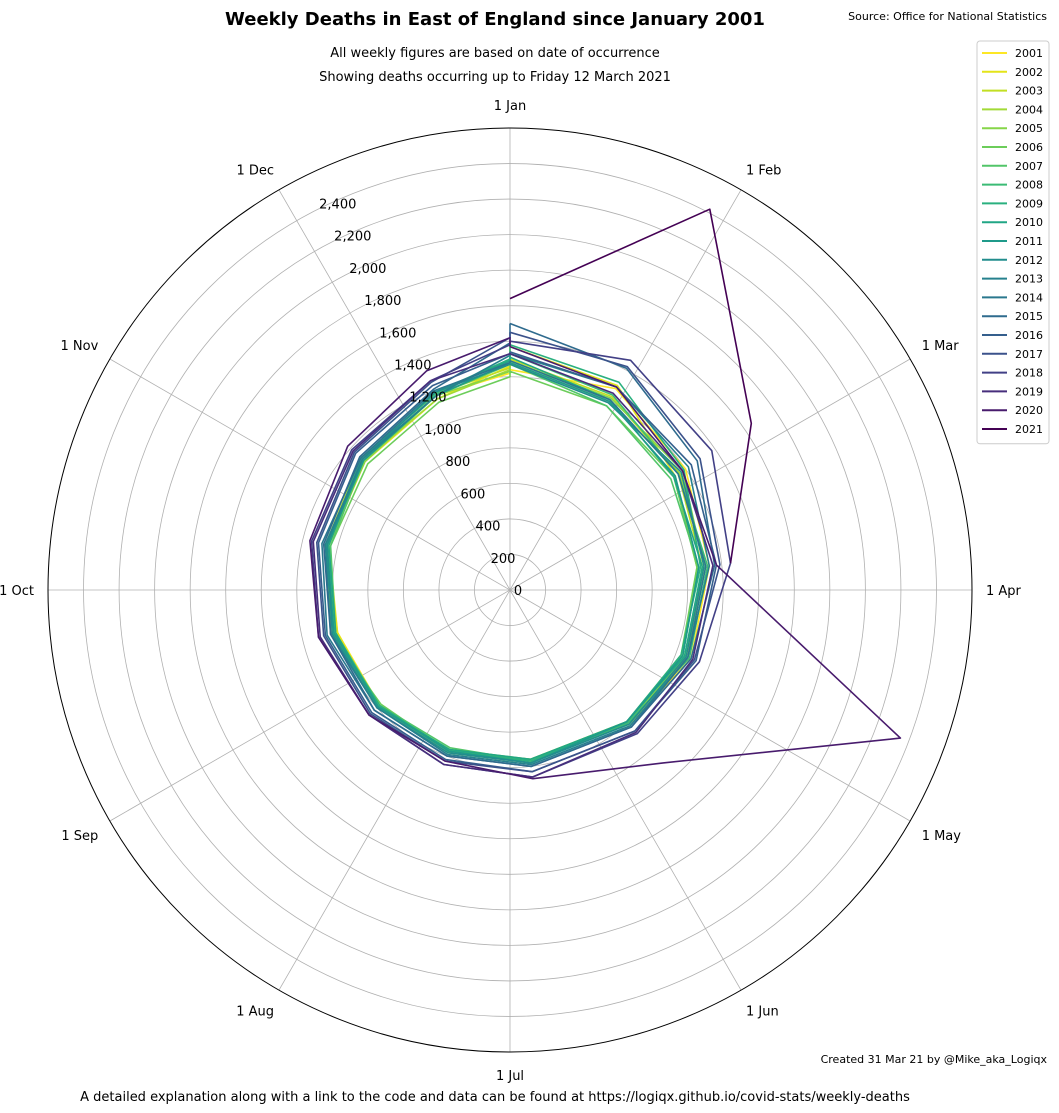 This screenshot has height=1113, width=1059. I want to click on legend-label: 2016, so click(1029, 335).